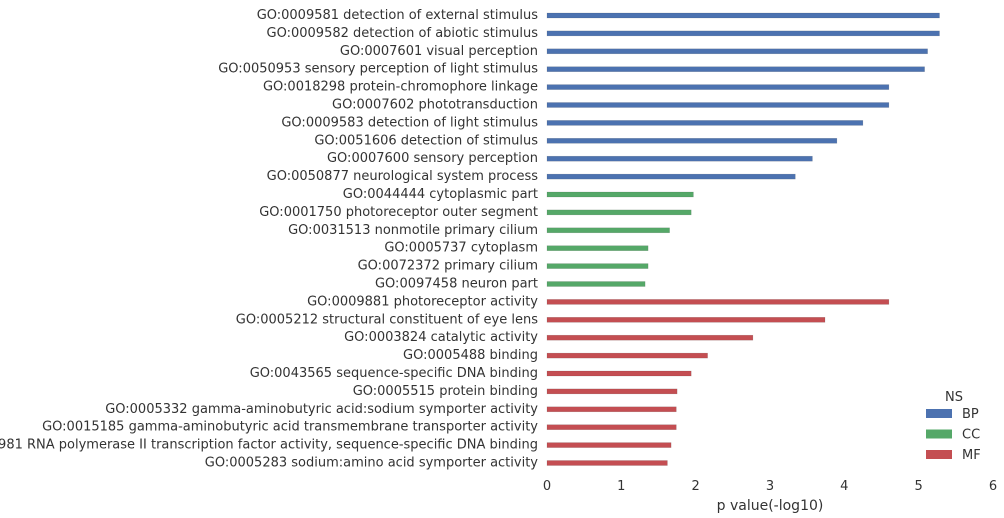 Image resolution: width=1004 pixels, height=518 pixels. Describe the element at coordinates (422, 301) in the screenshot. I see `category-label-16: GO:0009881 photoreceptor activity` at that location.